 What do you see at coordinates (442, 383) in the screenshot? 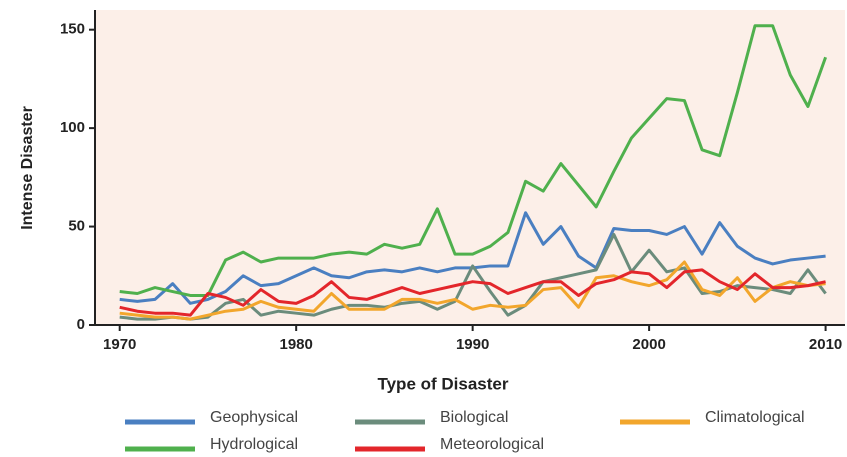
I see `x-axis-label: Type of Disaster` at bounding box center [442, 383].